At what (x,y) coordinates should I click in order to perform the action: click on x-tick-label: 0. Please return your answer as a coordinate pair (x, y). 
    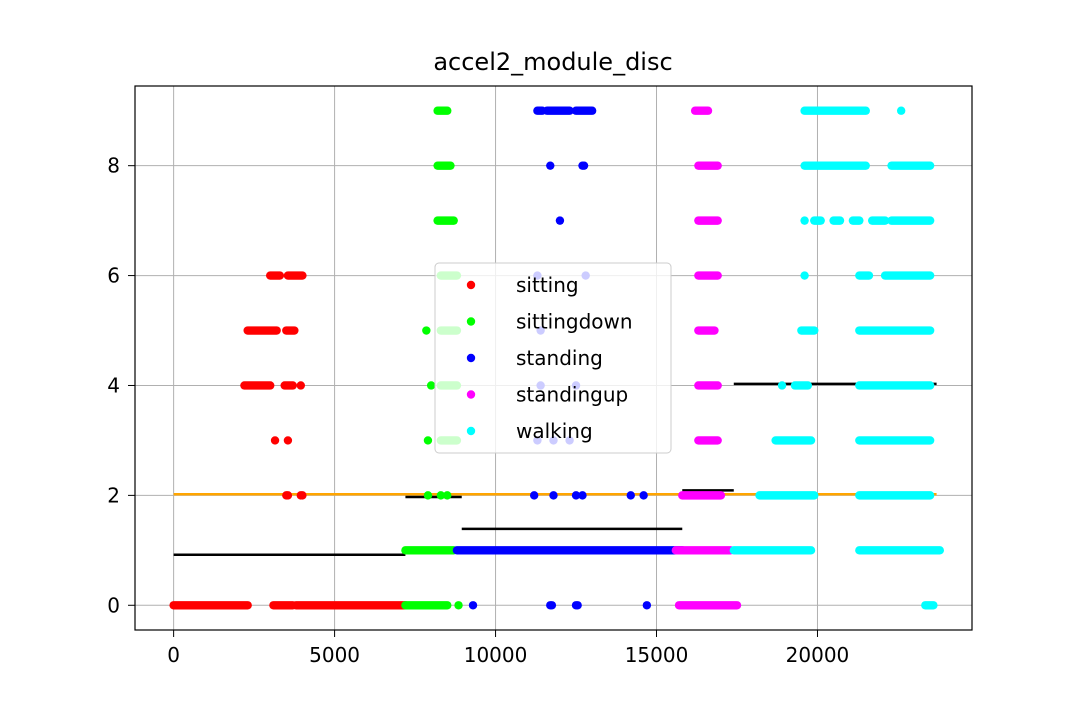
    Looking at the image, I should click on (173, 655).